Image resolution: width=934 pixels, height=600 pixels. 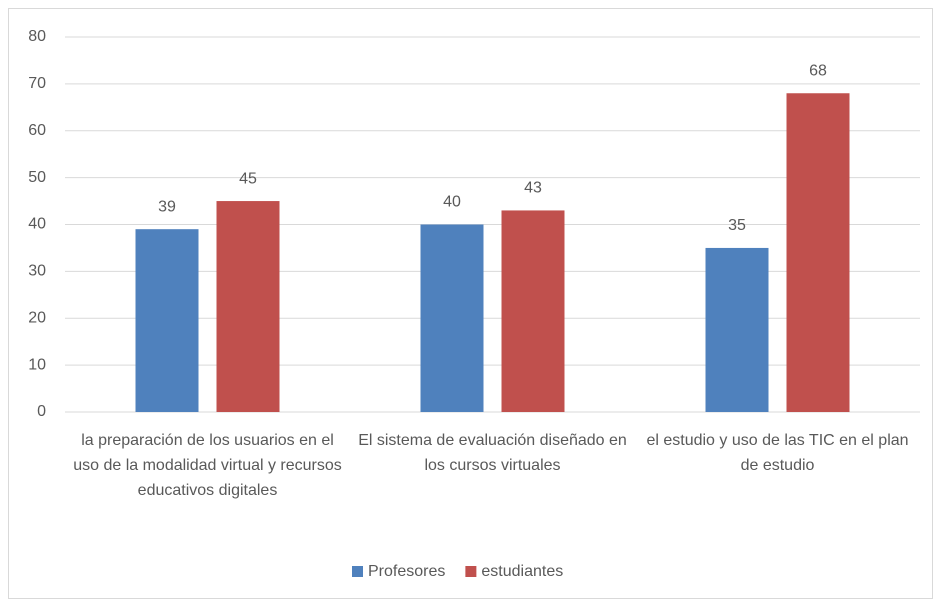 What do you see at coordinates (406, 571) in the screenshot?
I see `legend-label: Profesores` at bounding box center [406, 571].